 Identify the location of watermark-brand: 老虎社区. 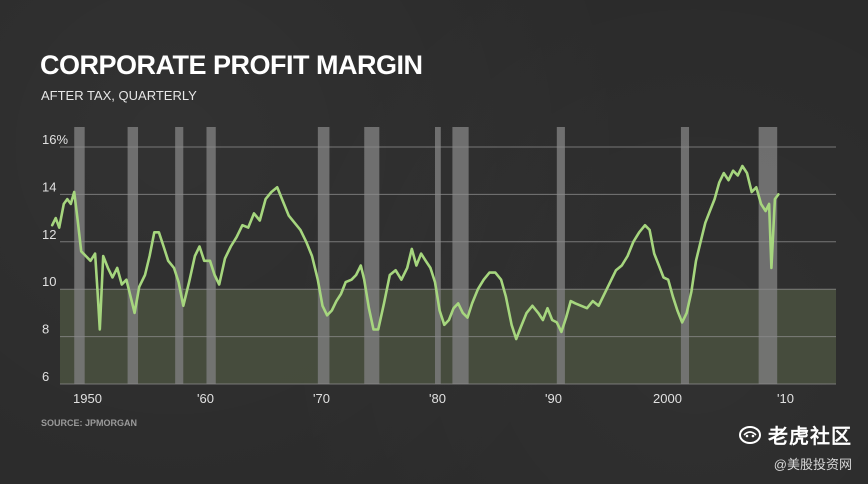
(810, 437).